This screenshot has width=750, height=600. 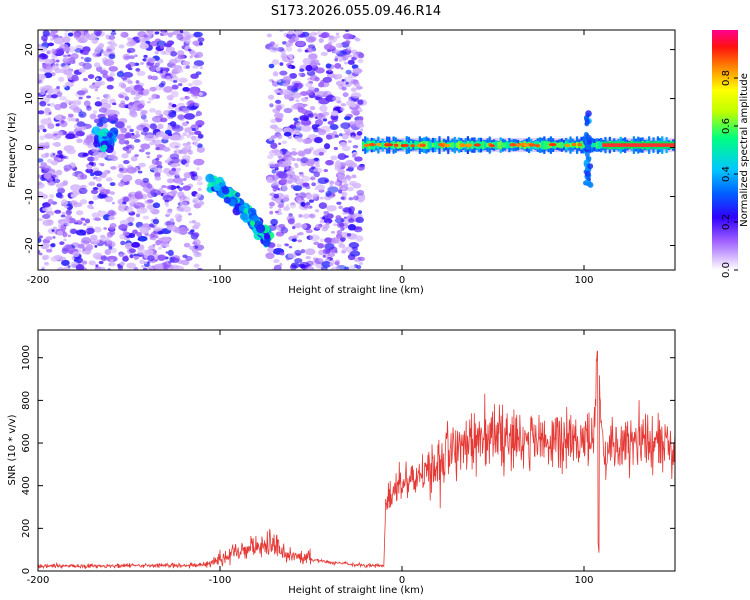 What do you see at coordinates (104, 147) in the screenshot?
I see `spectrogram-blob` at bounding box center [104, 147].